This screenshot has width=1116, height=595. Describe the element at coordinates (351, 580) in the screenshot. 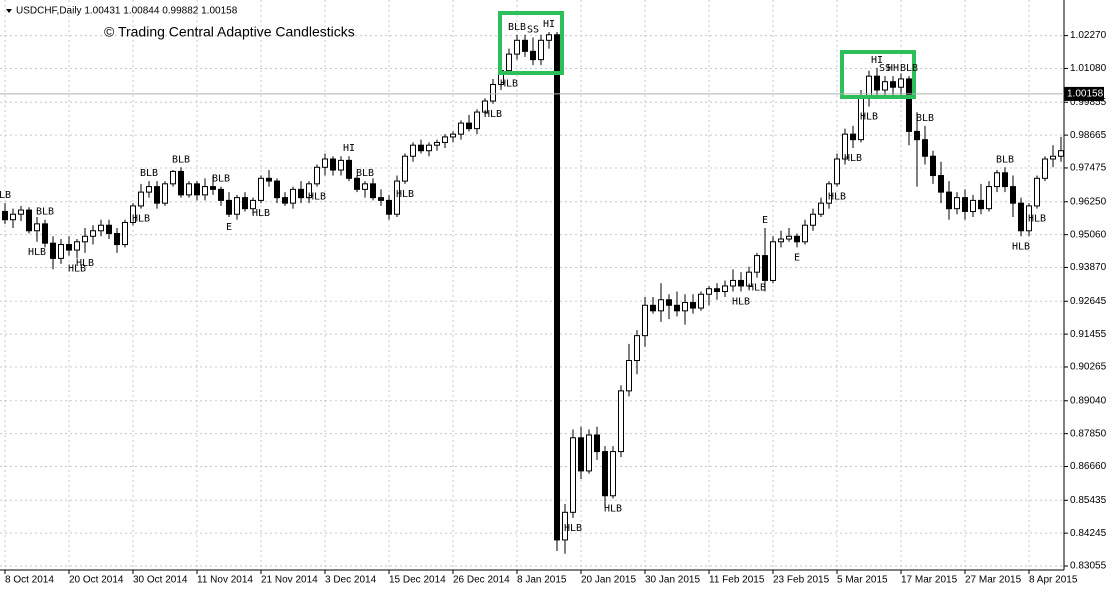

I see `x-tick-label: 3 Dec 2014` at that location.